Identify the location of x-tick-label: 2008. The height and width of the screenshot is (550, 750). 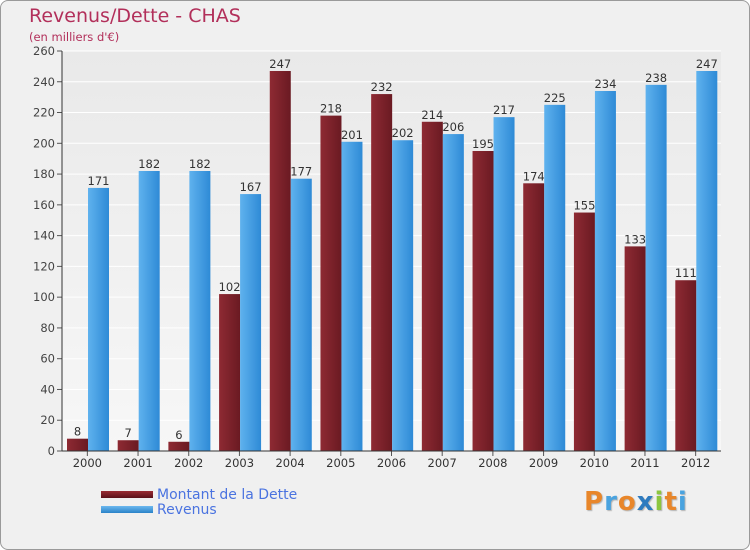
(492, 463).